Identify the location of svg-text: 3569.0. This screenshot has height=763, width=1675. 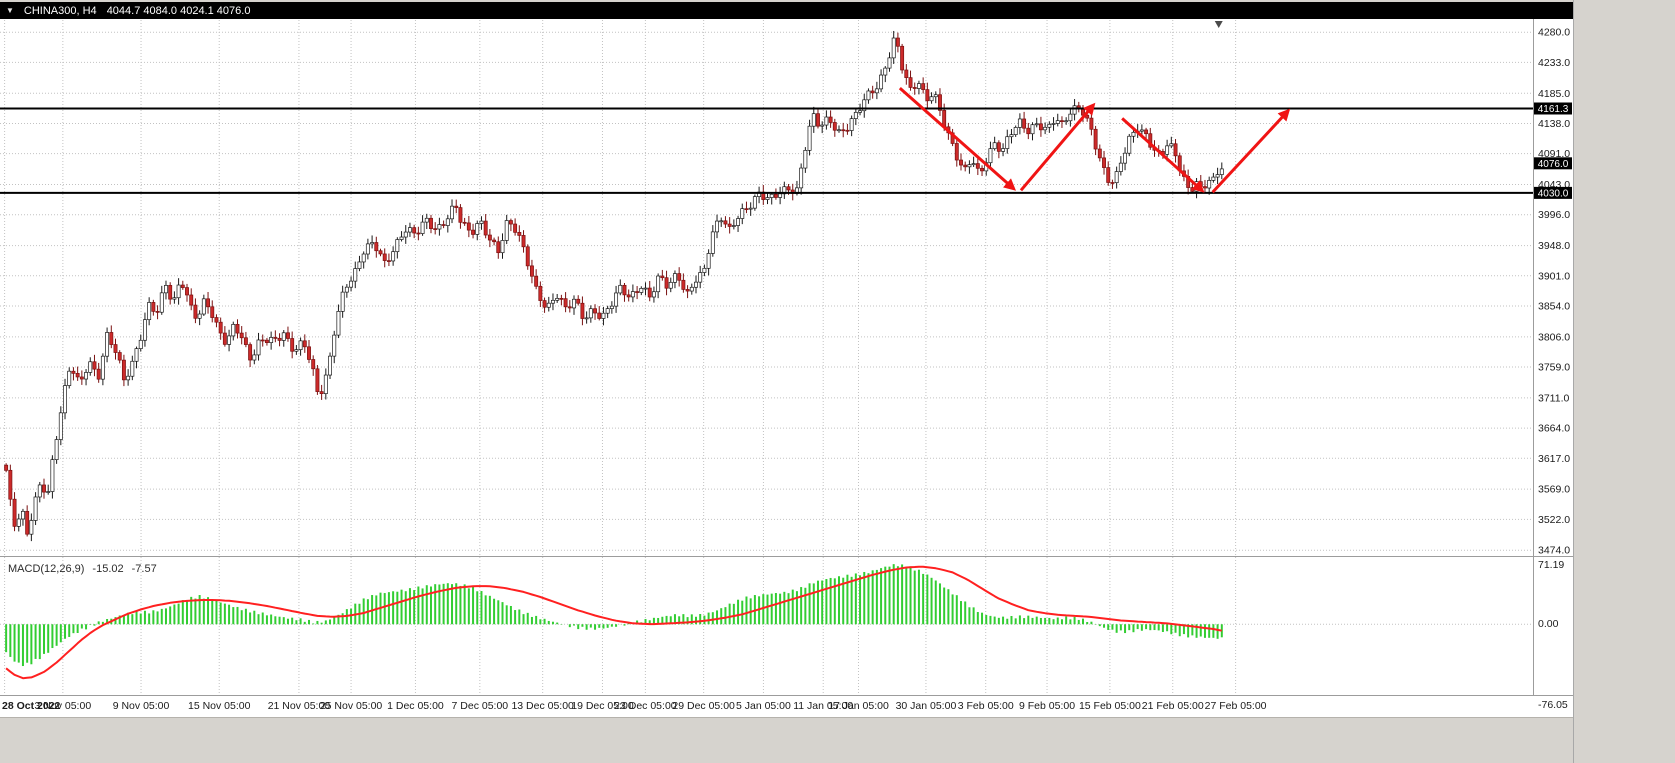
(1554, 490).